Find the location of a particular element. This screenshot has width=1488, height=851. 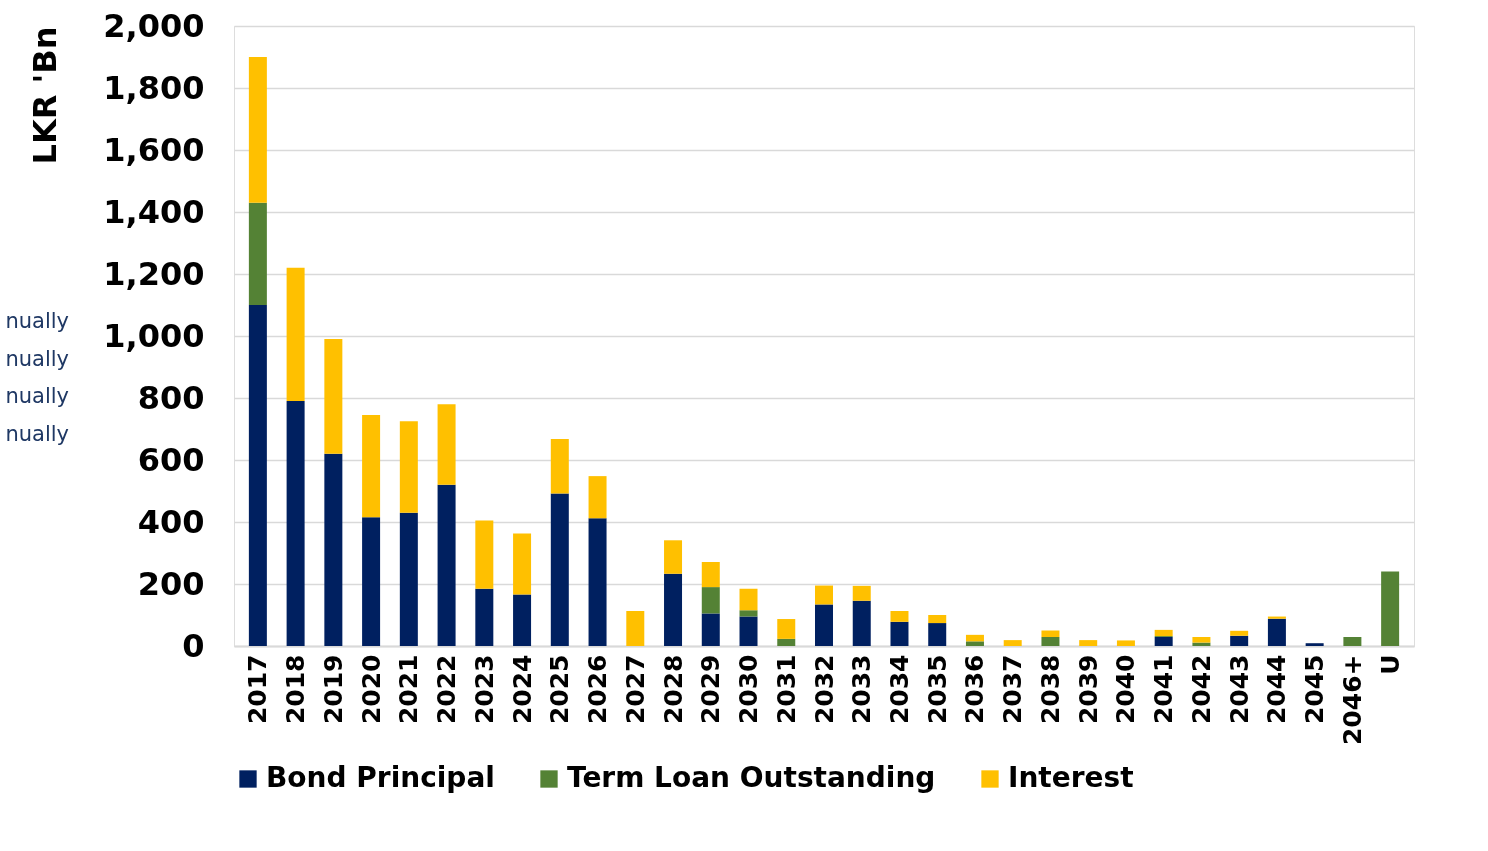

y-tick-label: 1,200 is located at coordinates (154, 273).